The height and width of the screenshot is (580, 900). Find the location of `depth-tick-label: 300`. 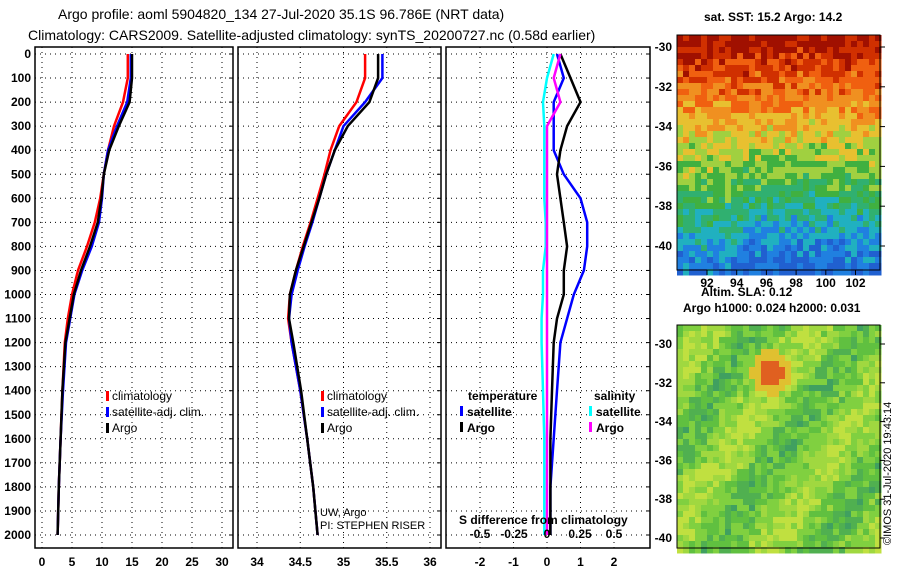

depth-tick-label: 300 is located at coordinates (21, 126).